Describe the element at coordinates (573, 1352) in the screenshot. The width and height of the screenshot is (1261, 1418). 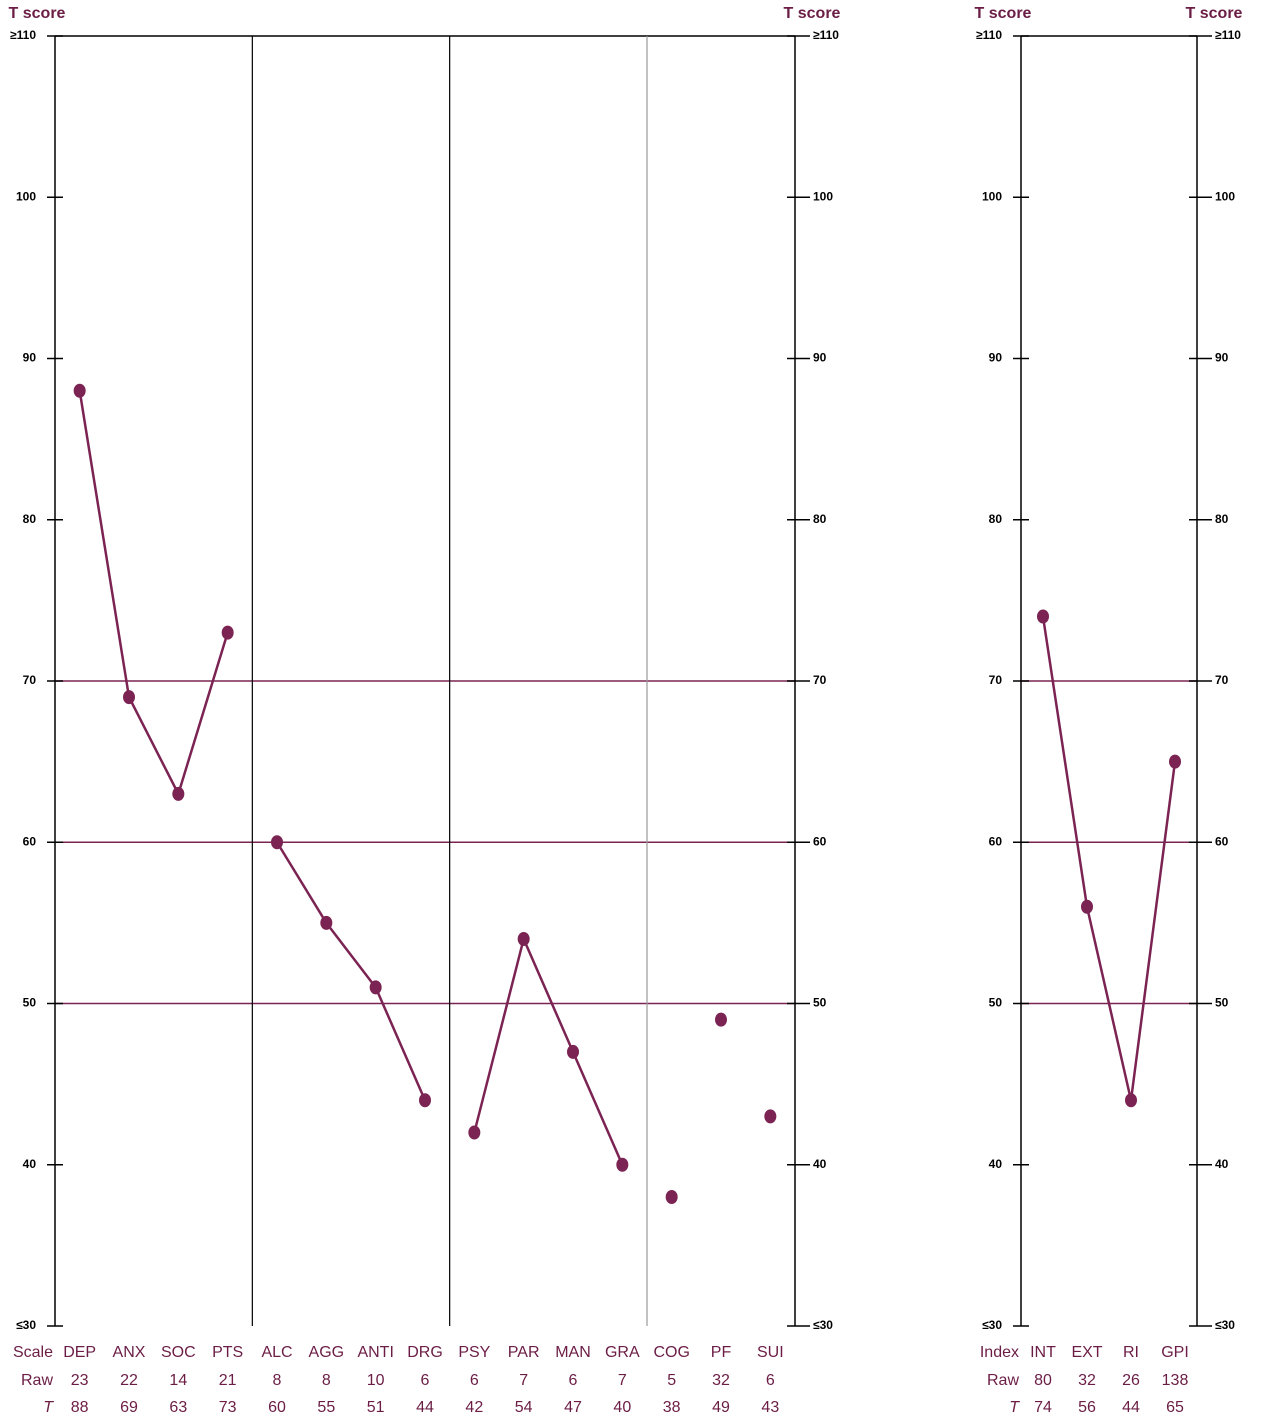
I see `x-tick-label: MAN` at that location.